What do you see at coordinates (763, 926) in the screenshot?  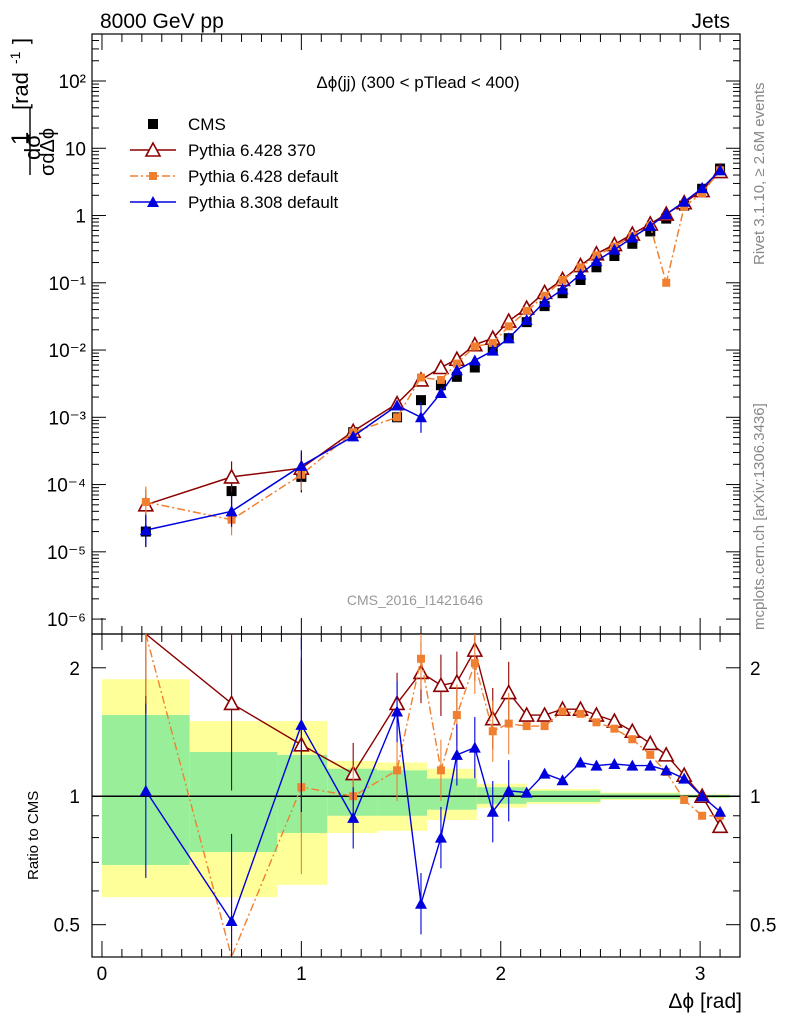 I see `ratio-ytick-label-right: 0.5` at bounding box center [763, 926].